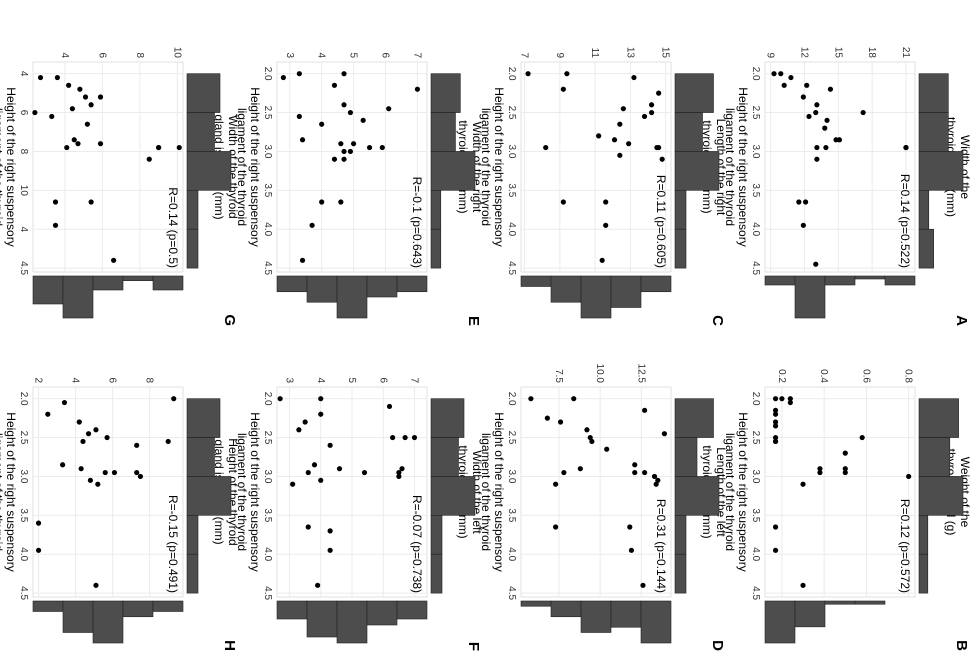  What do you see at coordinates (721, 167) in the screenshot?
I see `y-axis-title-line: Length of the right` at bounding box center [721, 167].